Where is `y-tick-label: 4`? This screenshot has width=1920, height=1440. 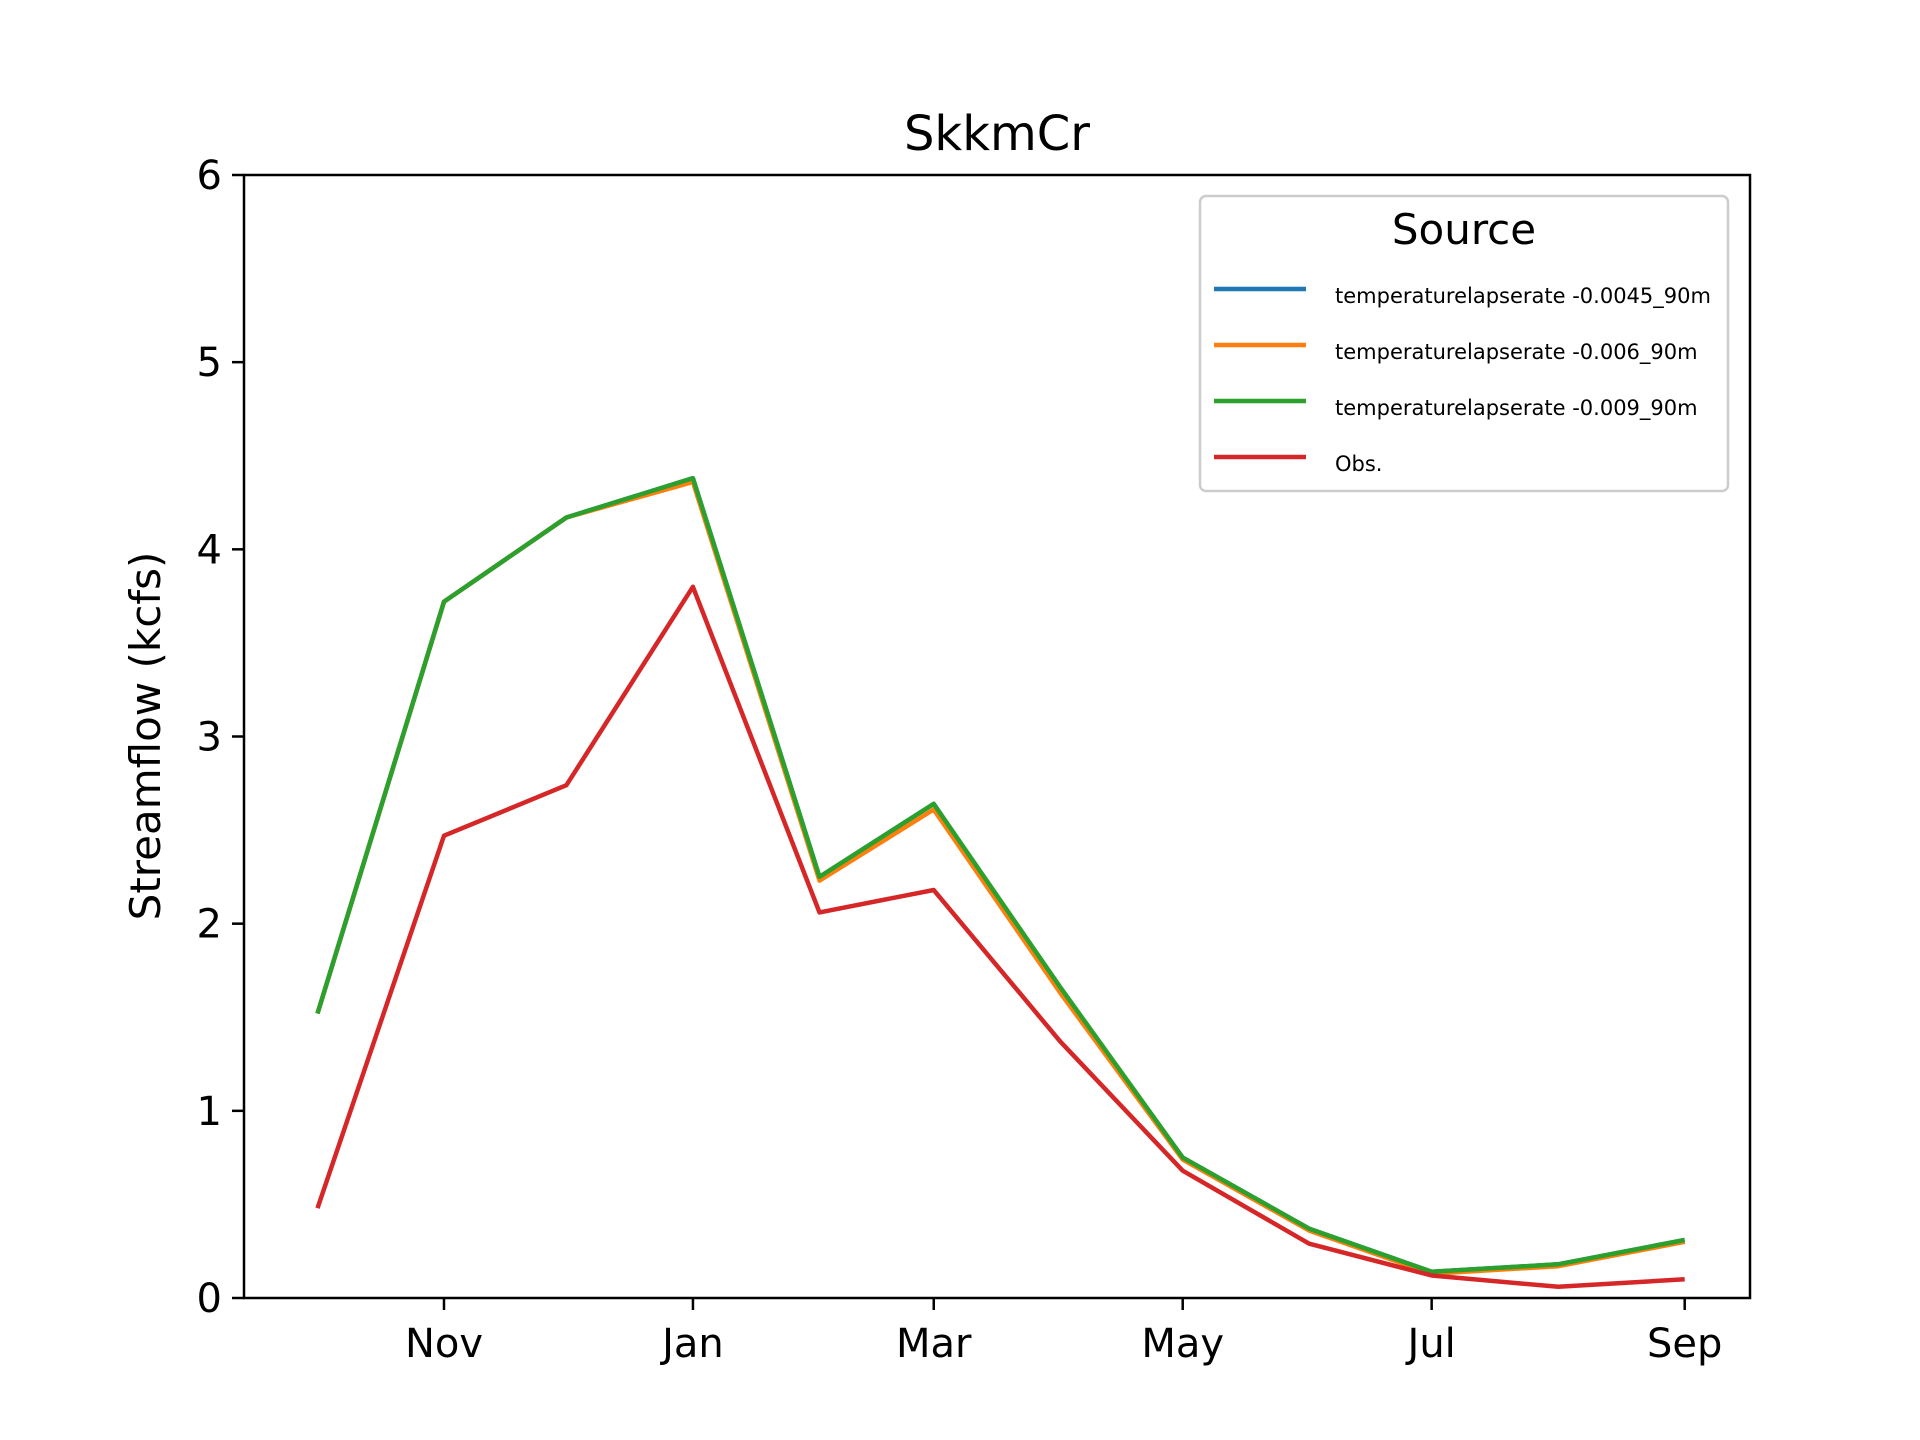
y-tick-label: 4 is located at coordinates (209, 550).